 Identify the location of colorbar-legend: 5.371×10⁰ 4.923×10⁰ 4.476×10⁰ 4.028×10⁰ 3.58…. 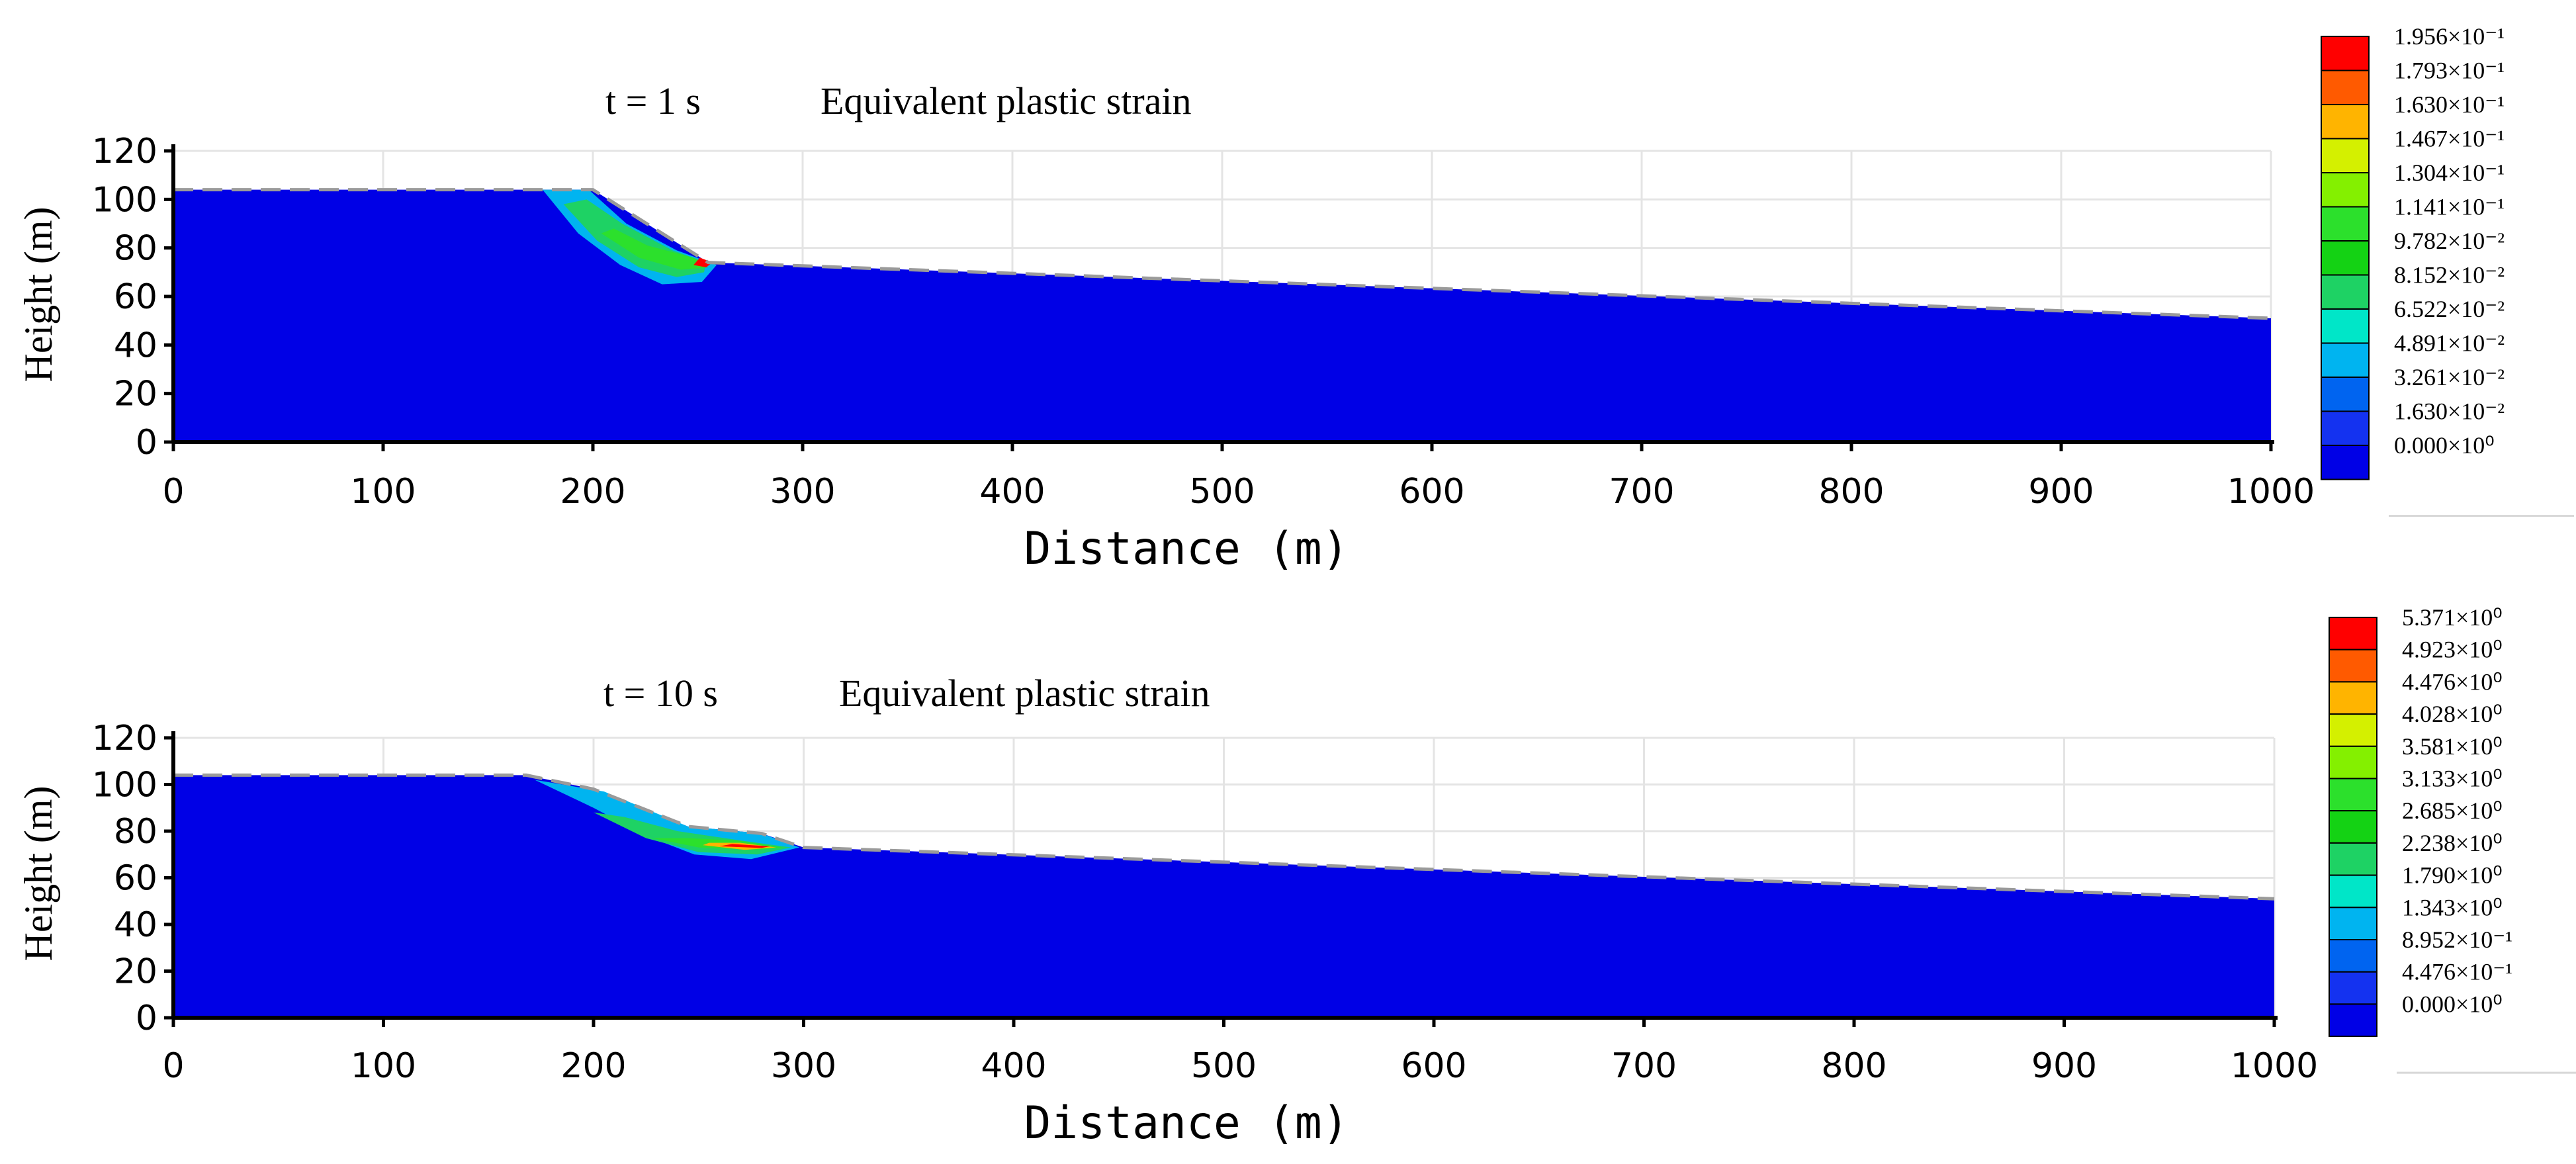
(2452, 839).